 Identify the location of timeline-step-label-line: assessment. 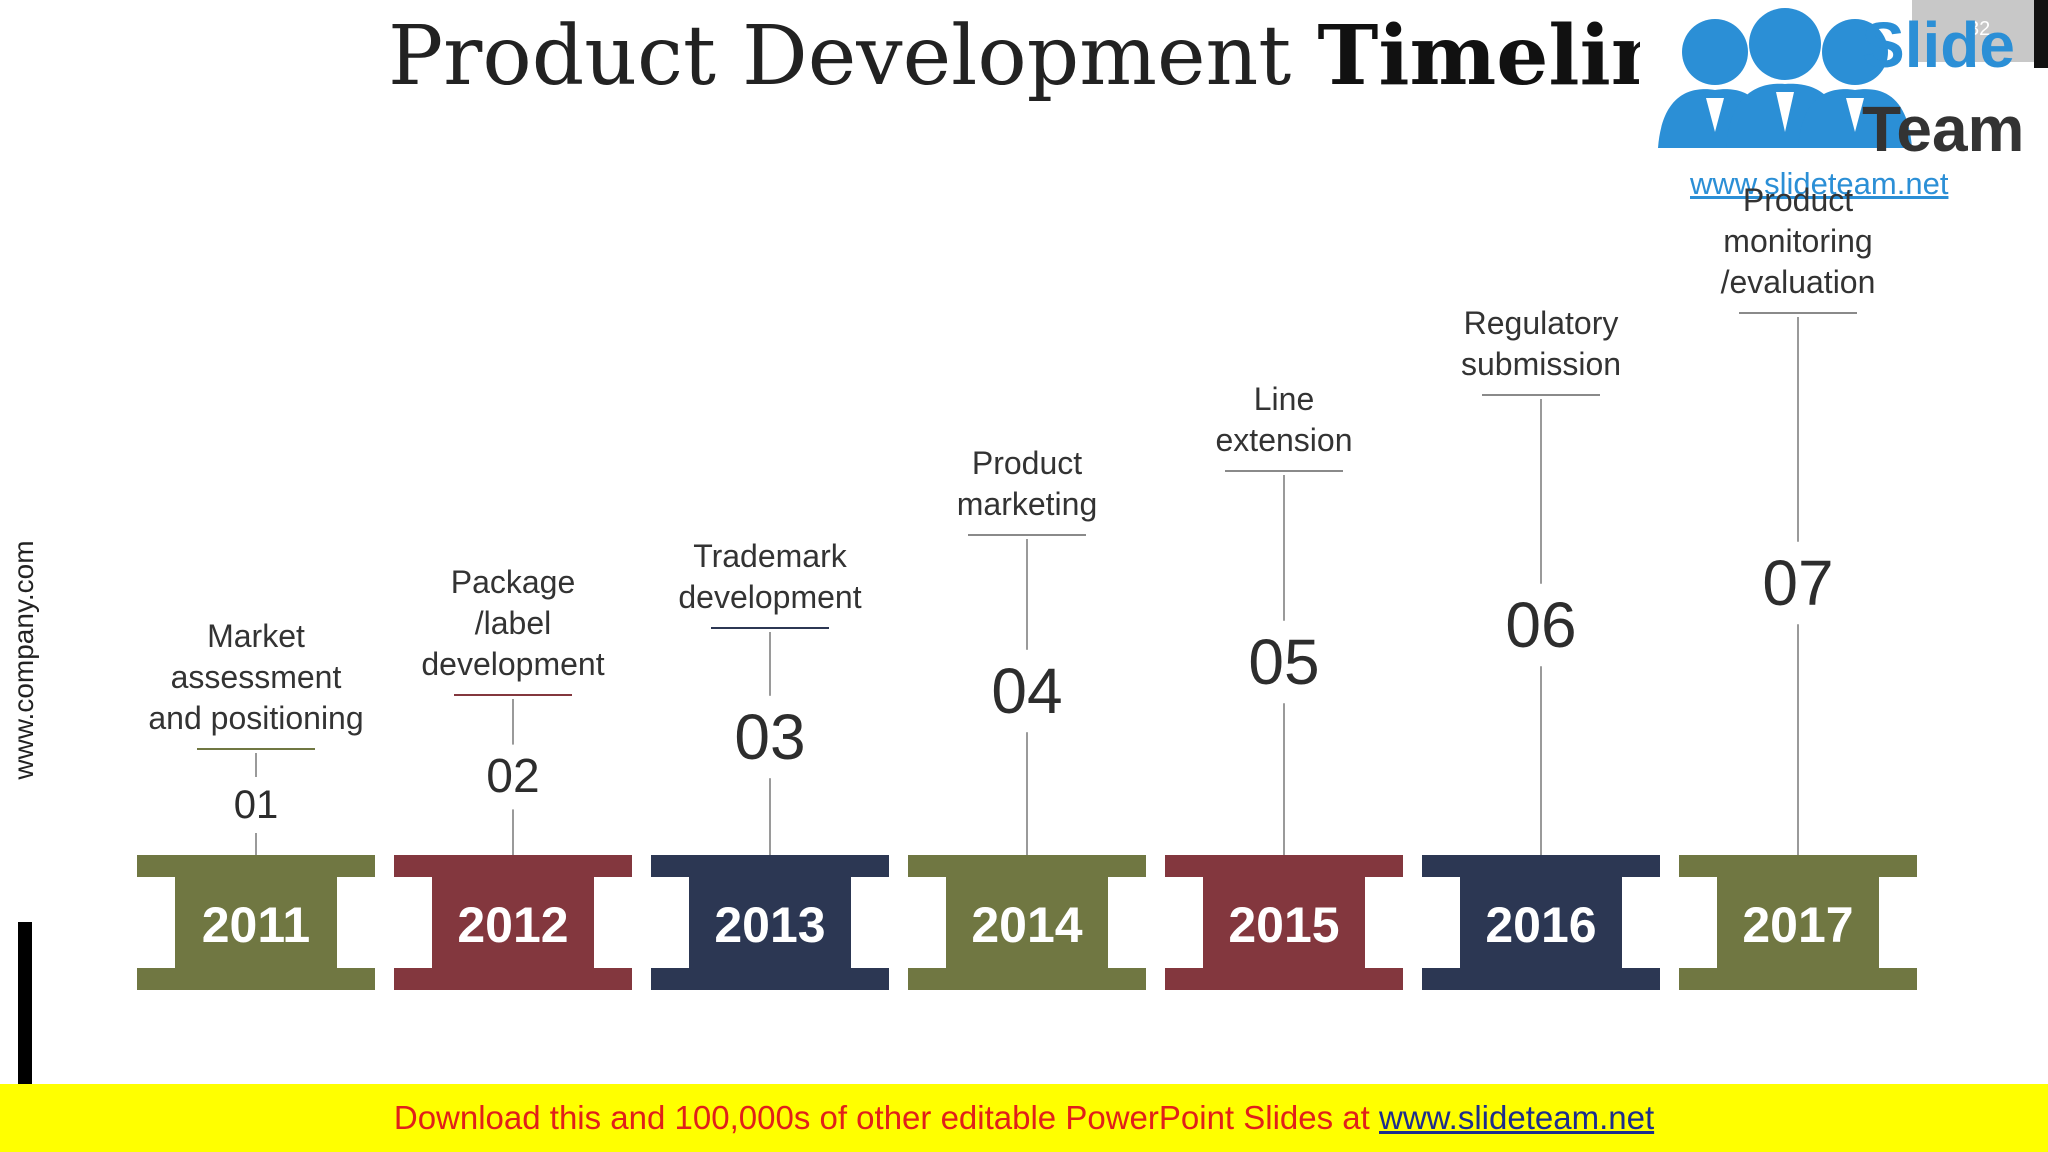
(256, 677).